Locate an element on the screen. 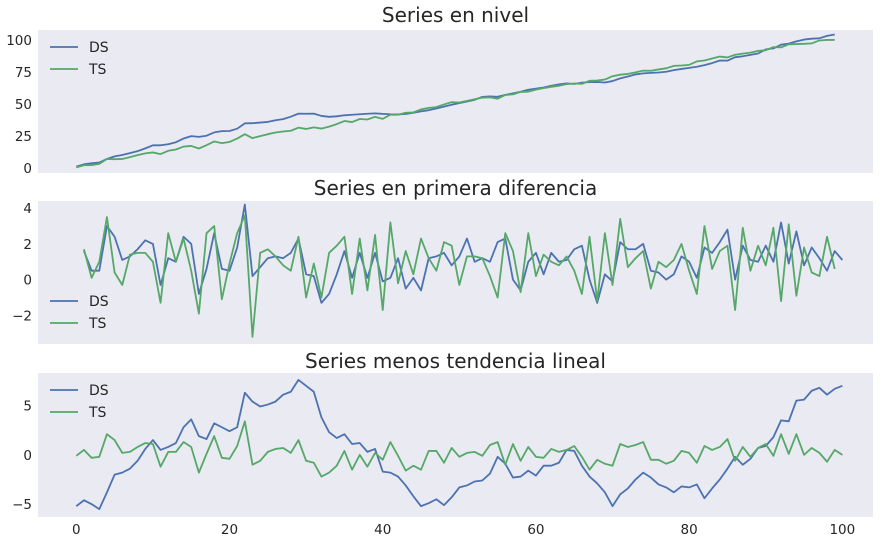 The width and height of the screenshot is (881, 545). x-tick-label: 40 is located at coordinates (382, 530).